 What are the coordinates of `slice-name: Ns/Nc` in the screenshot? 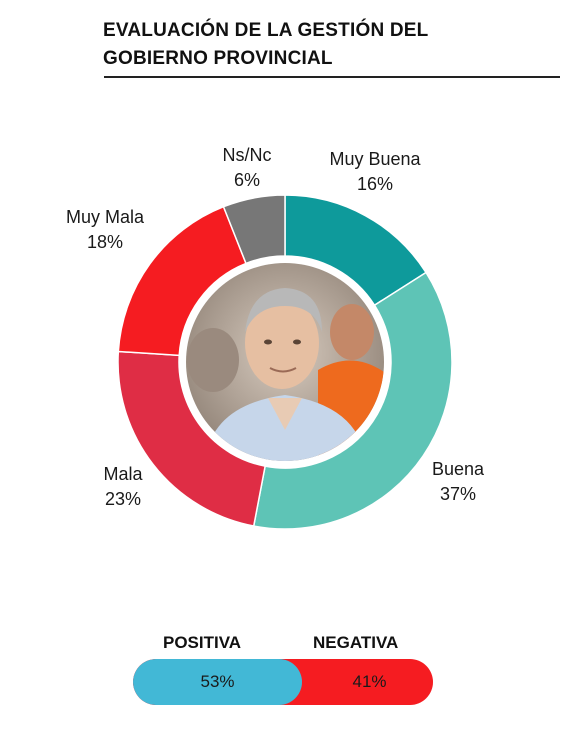 It's located at (247, 155).